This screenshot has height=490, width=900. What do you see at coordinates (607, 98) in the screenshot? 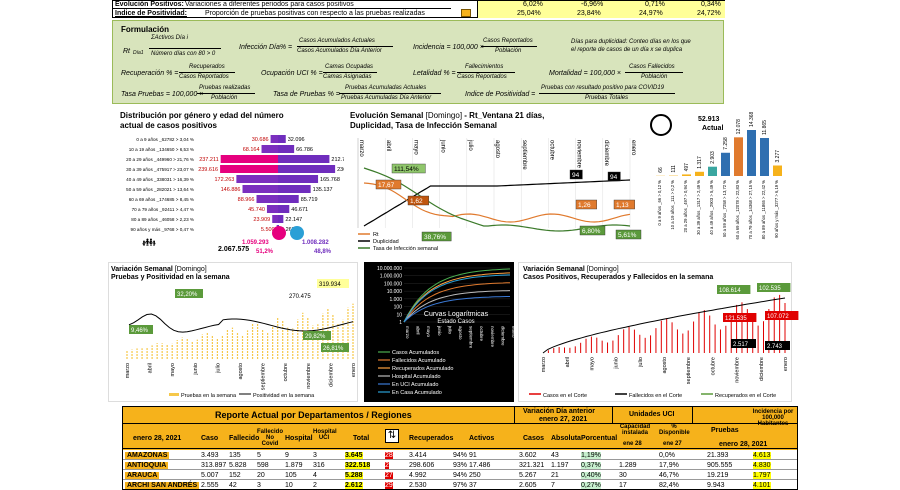
I see `positividad-den: Pruebas Totales` at bounding box center [607, 98].